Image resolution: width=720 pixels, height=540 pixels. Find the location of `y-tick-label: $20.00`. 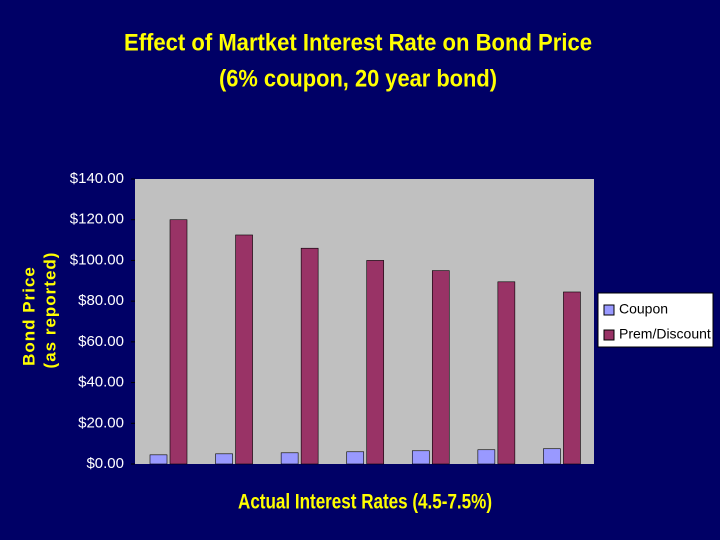

y-tick-label: $20.00 is located at coordinates (101, 422).